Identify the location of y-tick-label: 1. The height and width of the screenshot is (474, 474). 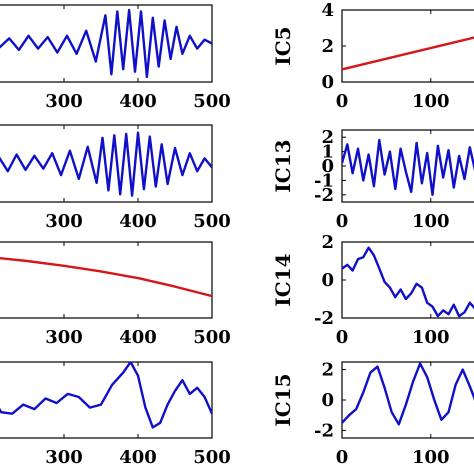
(327, 152).